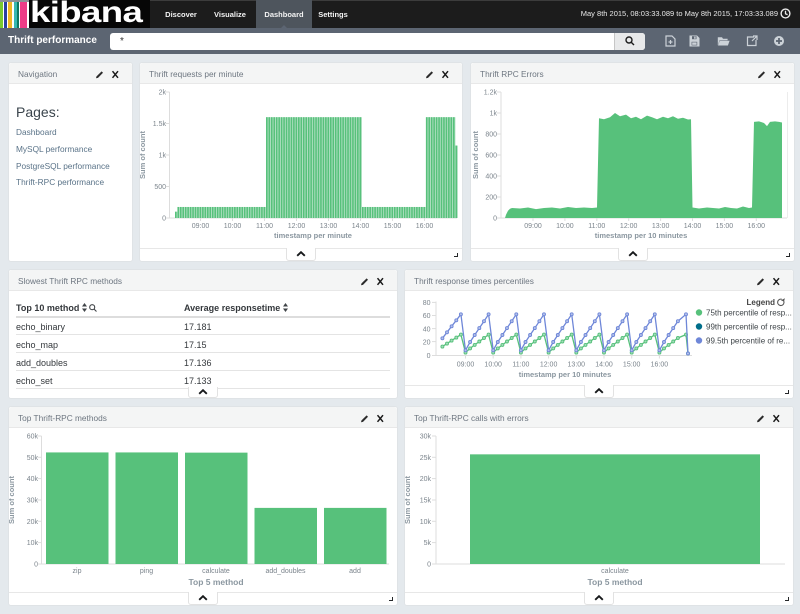 Image resolution: width=800 pixels, height=614 pixels. I want to click on svg-text: 60k, so click(33, 437).